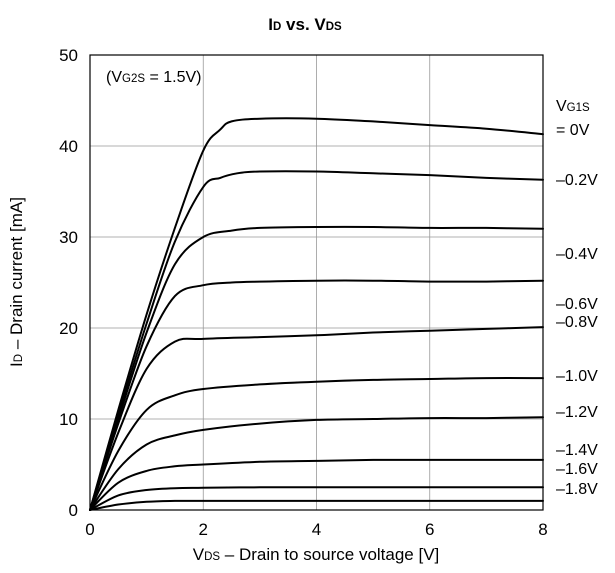 Image resolution: width=615 pixels, height=573 pixels. Describe the element at coordinates (154, 77) in the screenshot. I see `vg2s-annotation: (VG2S = 1.5V)` at that location.